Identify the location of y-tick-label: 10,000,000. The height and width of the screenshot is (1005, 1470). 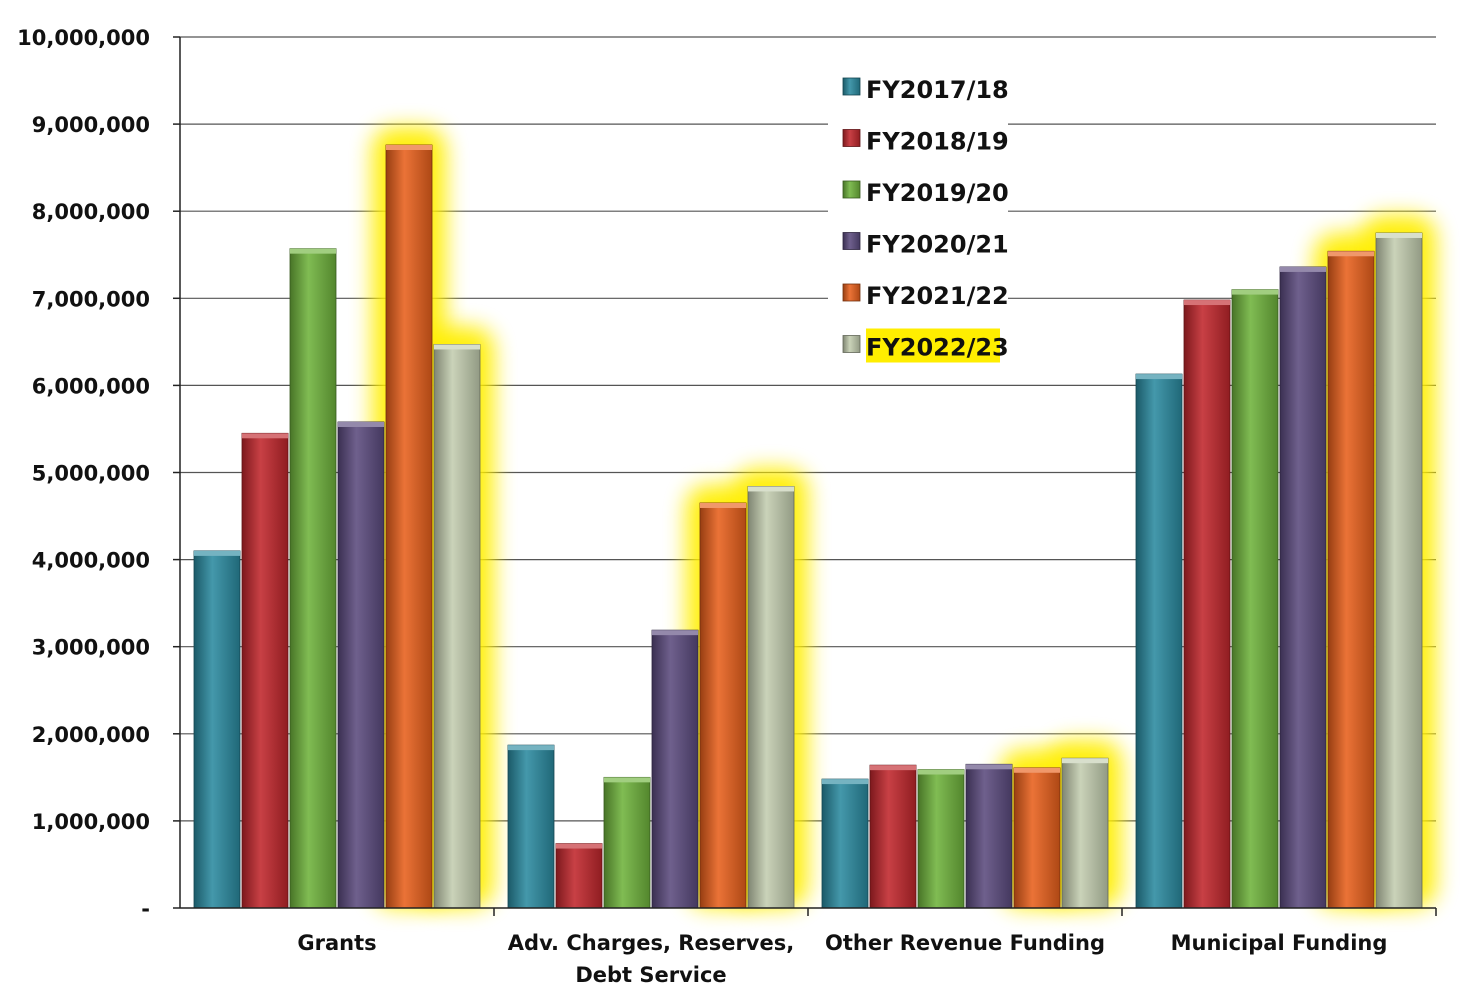
(83, 38).